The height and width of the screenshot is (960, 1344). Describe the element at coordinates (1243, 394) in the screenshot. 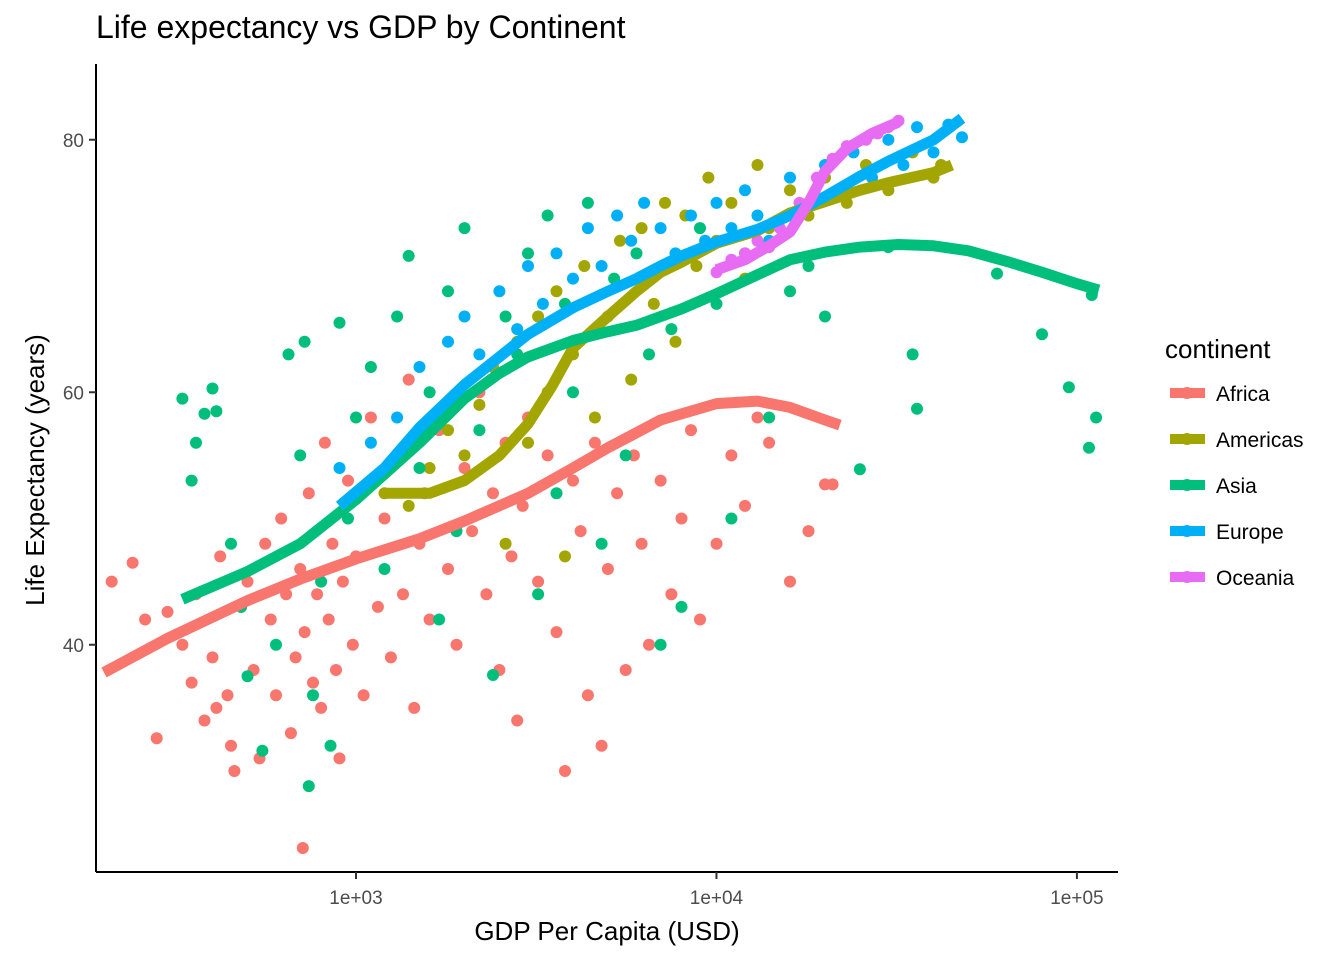

I see `legend-label-africa: Africa` at that location.